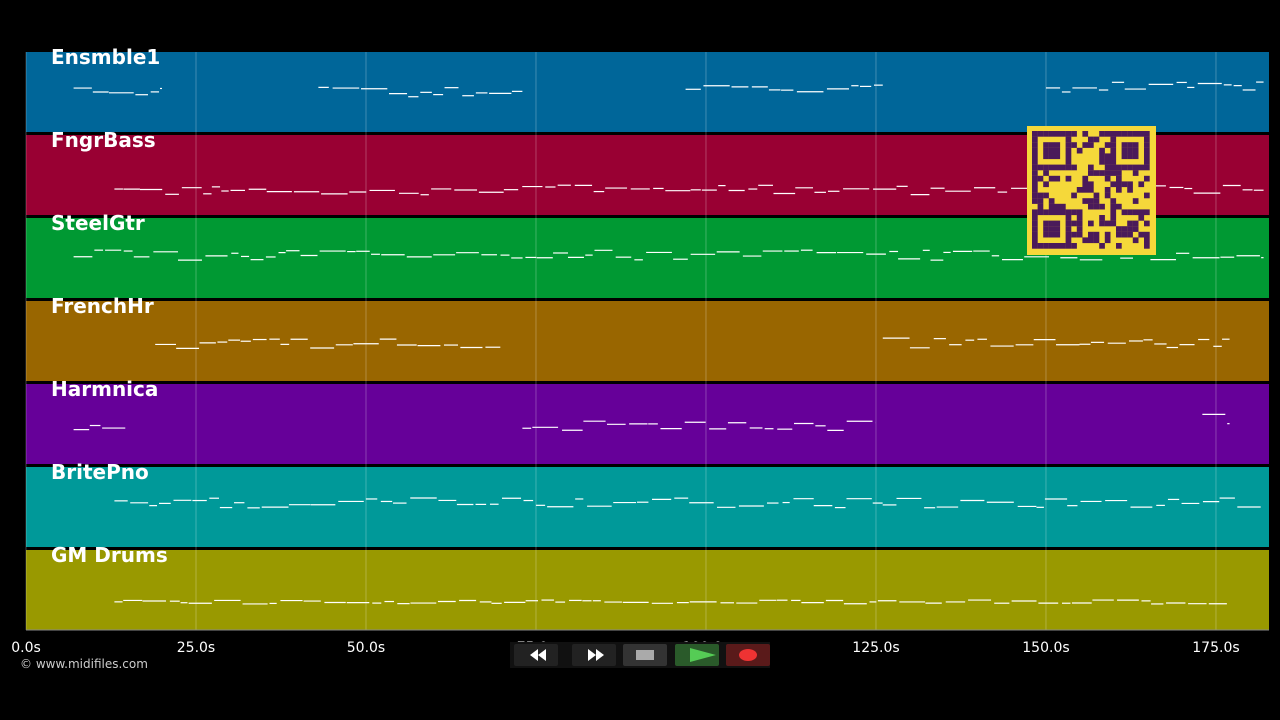  What do you see at coordinates (647, 590) in the screenshot?
I see `track-lane` at bounding box center [647, 590].